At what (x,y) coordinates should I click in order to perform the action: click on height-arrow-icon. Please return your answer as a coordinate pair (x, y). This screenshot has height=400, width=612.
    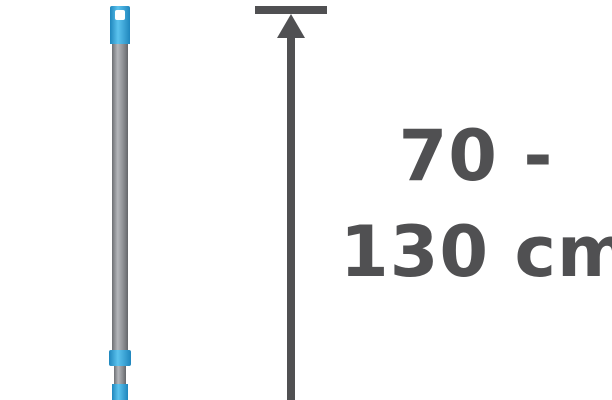
    Looking at the image, I should click on (291, 203).